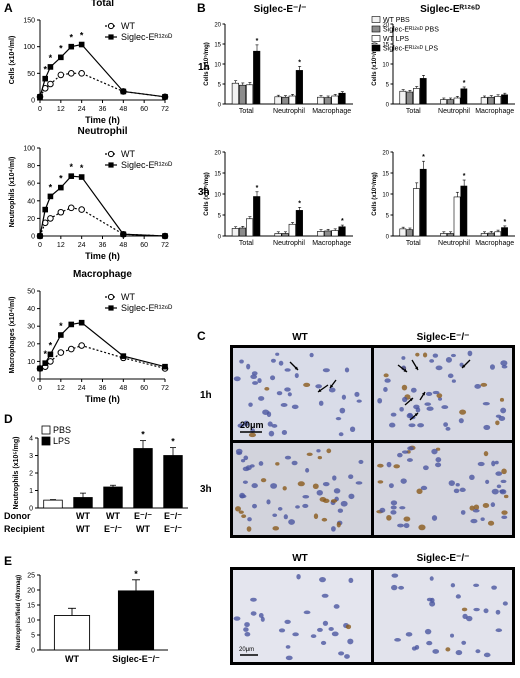 The width and height of the screenshot is (520, 678). Describe the element at coordinates (206, 489) in the screenshot. I see `panel-c-row-3h: 3h` at that location.